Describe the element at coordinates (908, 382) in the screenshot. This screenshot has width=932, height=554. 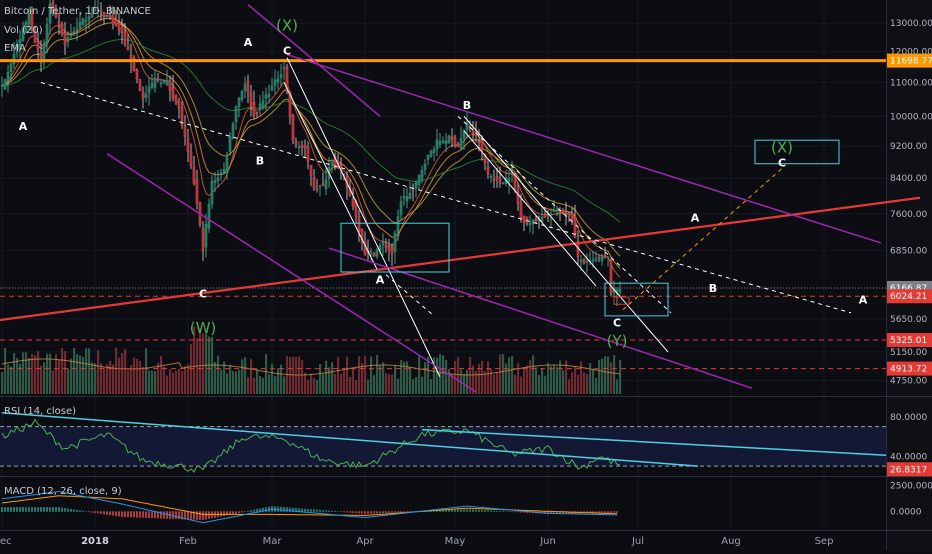
I see `price-axis-tick: 4750.00` at that location.